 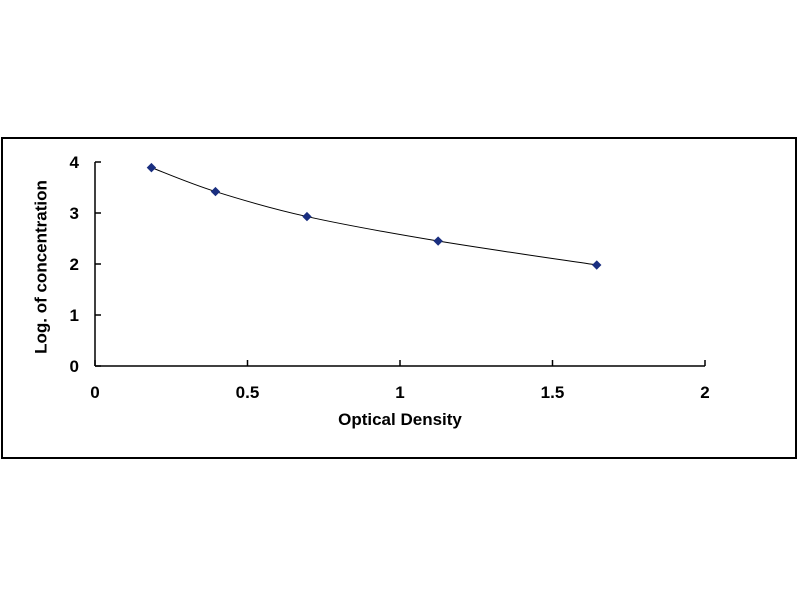 What do you see at coordinates (74, 366) in the screenshot?
I see `y-tick-label: 0` at bounding box center [74, 366].